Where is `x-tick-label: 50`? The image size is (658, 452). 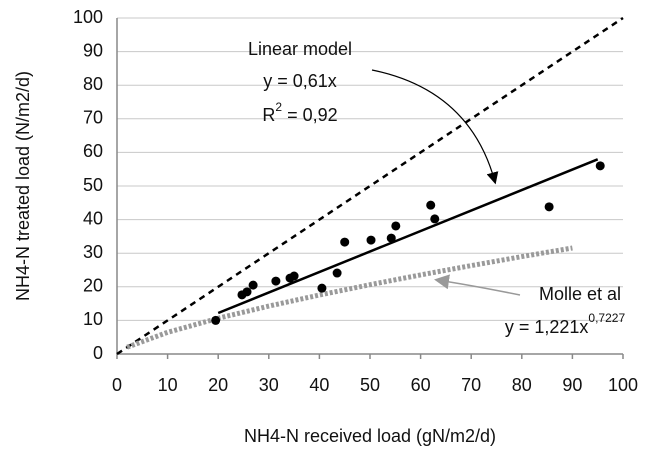
x-tick-label: 50 is located at coordinates (370, 385).